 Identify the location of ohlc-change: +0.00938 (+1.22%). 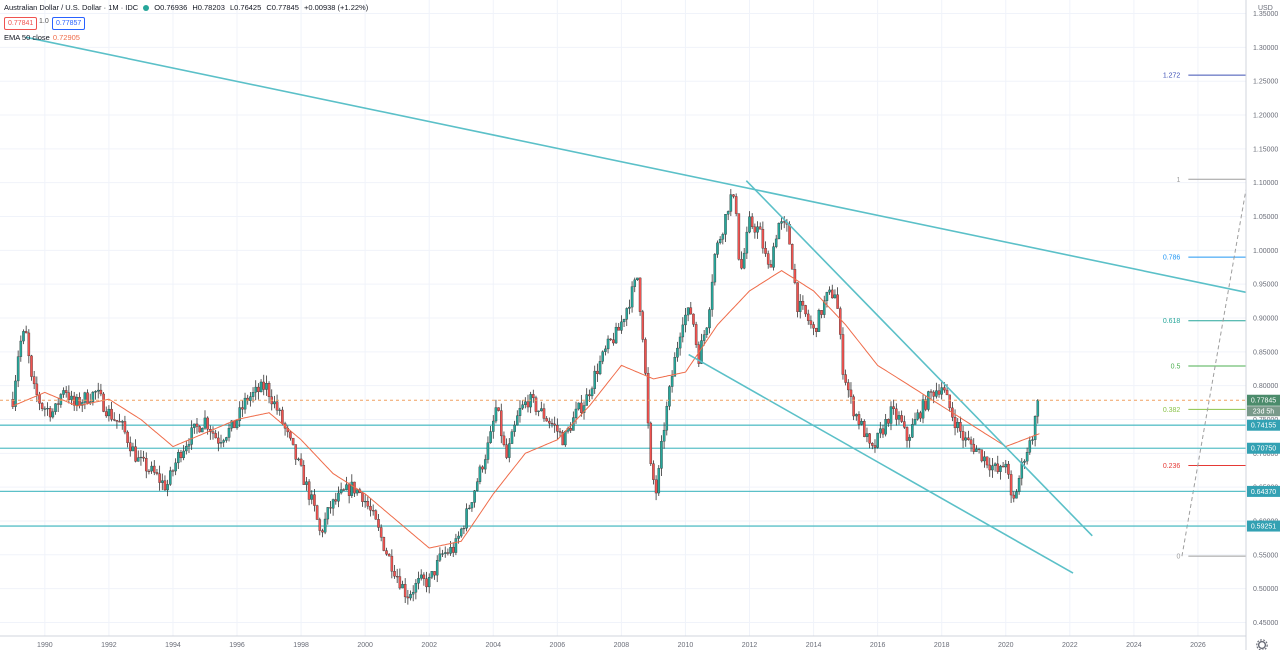
(336, 7).